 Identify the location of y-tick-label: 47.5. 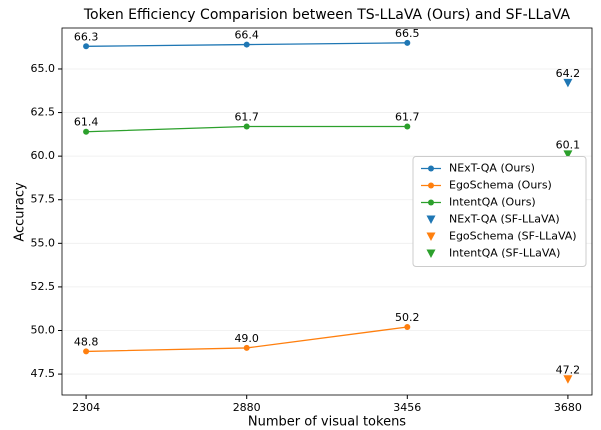
(43, 373).